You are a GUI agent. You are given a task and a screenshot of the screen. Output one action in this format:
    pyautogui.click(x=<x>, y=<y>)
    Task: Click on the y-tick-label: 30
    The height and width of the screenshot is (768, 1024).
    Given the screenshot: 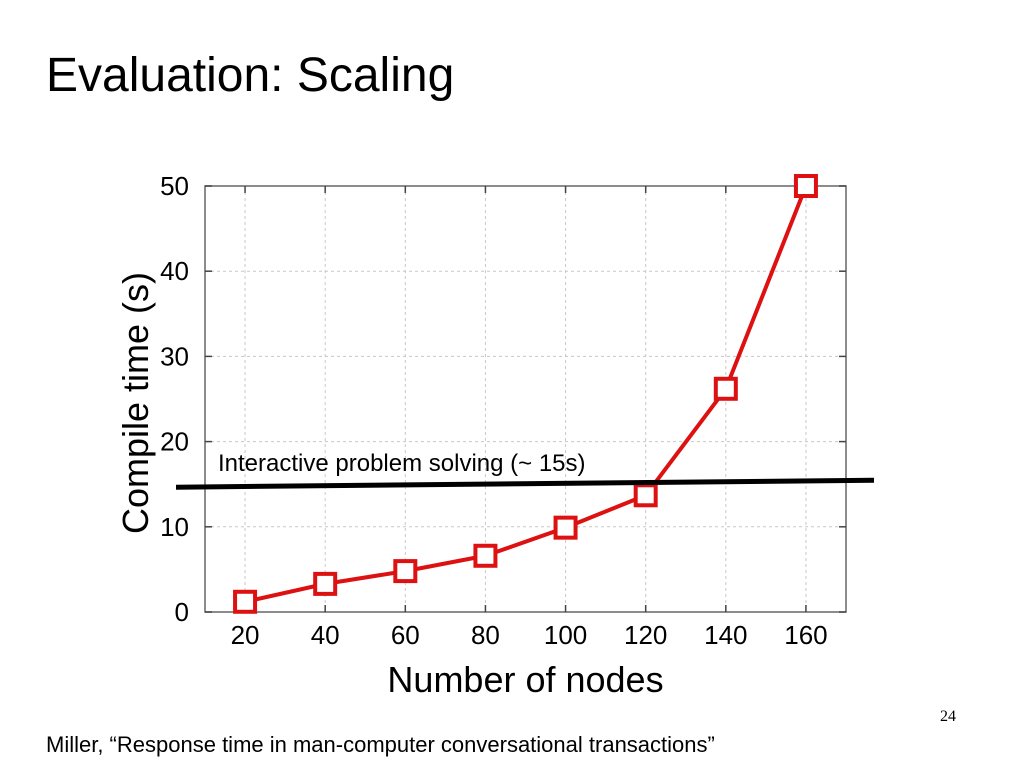 What is the action you would take?
    pyautogui.click(x=174, y=356)
    